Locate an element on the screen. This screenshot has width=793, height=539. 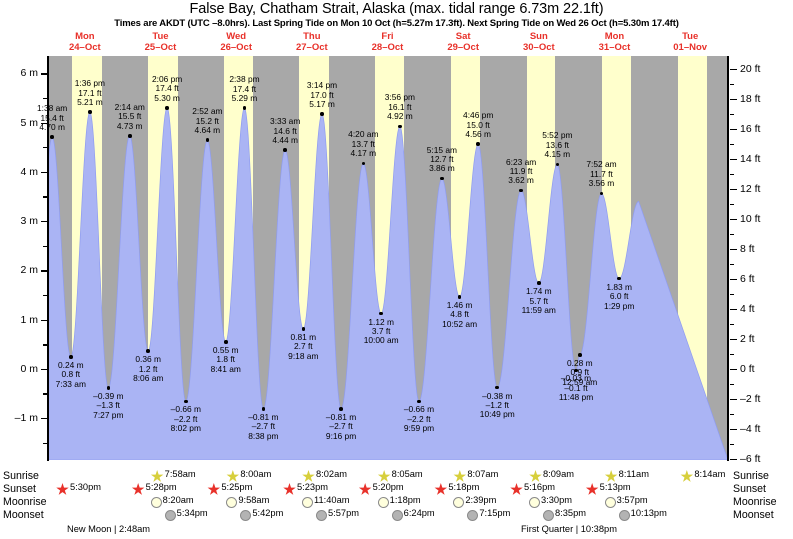
moonset-time: 6:24pm is located at coordinates (419, 512).